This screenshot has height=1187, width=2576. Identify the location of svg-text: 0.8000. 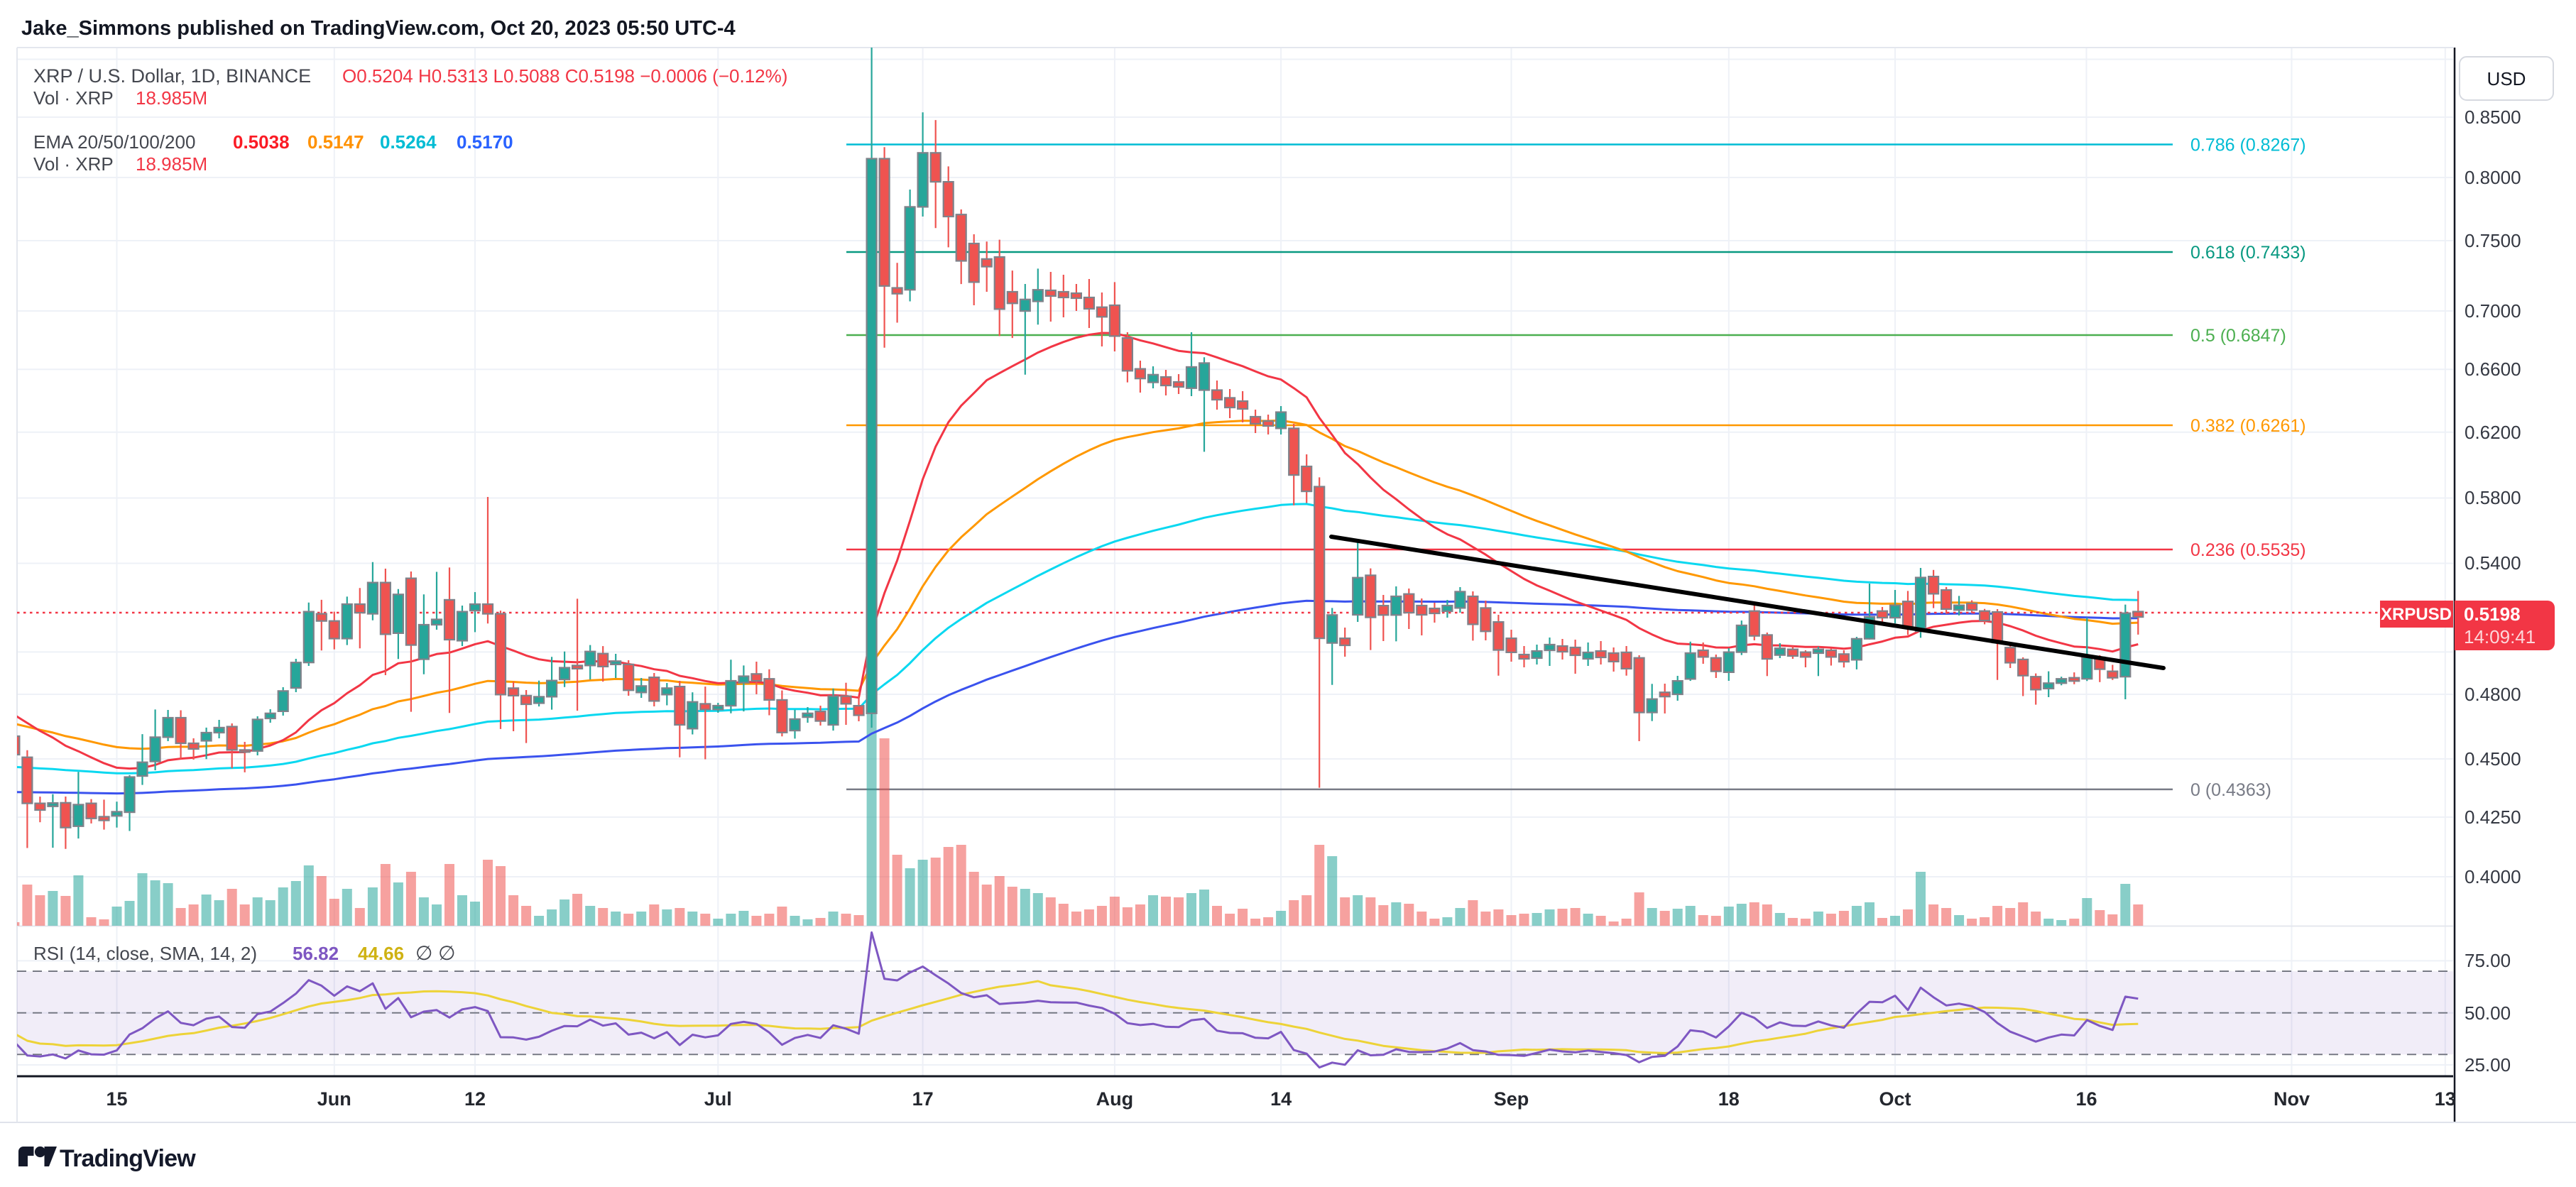
(2493, 177).